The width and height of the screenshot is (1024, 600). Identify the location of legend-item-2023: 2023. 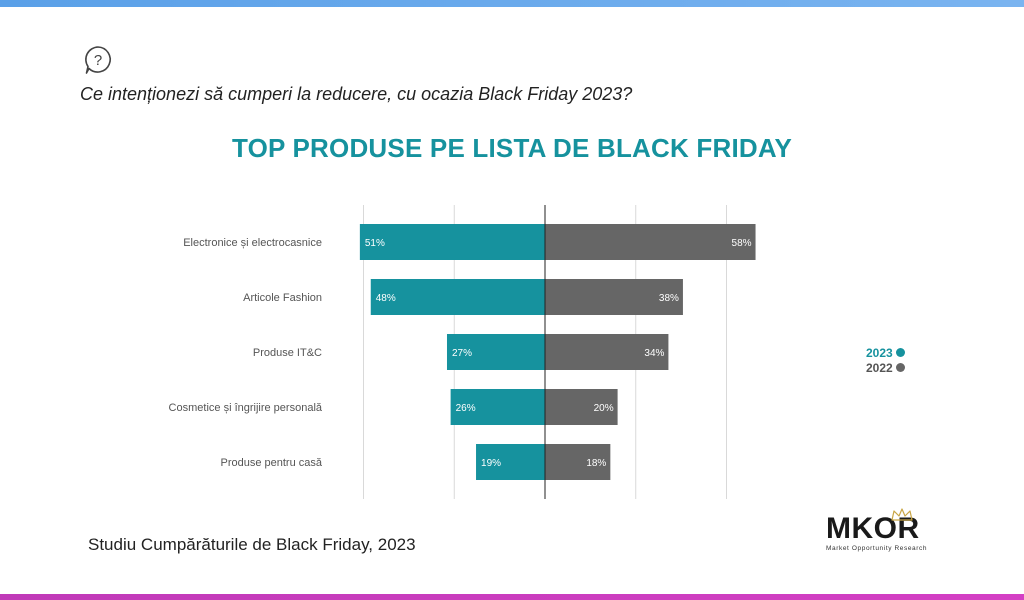
(885, 352).